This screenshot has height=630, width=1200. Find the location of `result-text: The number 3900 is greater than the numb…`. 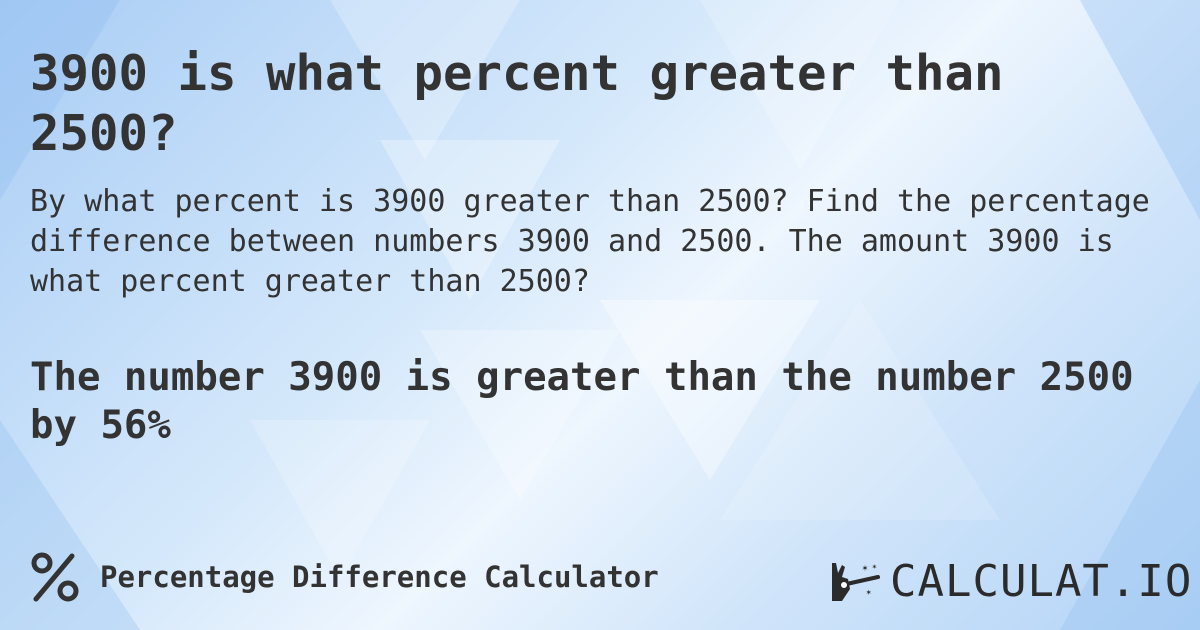

result-text: The number 3900 is greater than the numb… is located at coordinates (582, 401).